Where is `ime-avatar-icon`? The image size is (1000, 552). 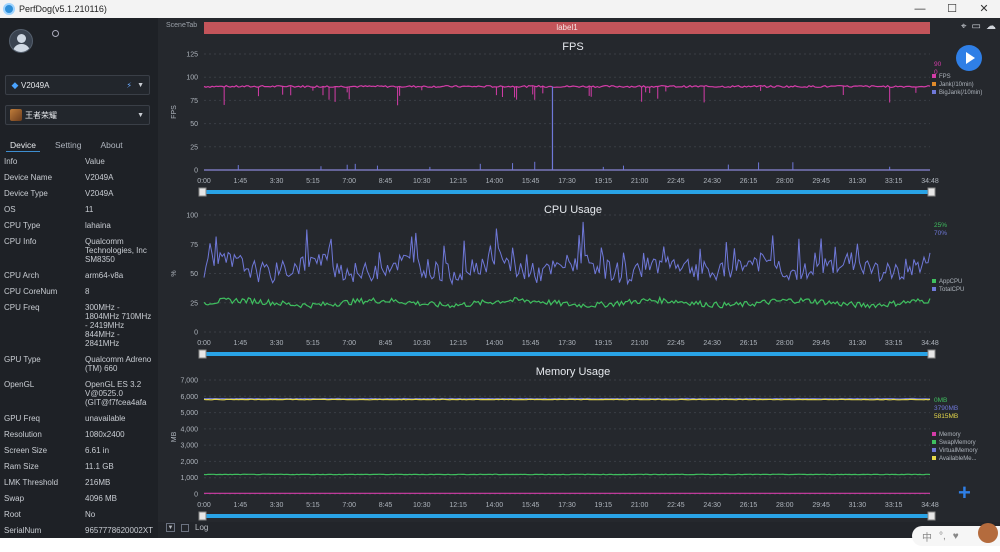 ime-avatar-icon is located at coordinates (988, 533).